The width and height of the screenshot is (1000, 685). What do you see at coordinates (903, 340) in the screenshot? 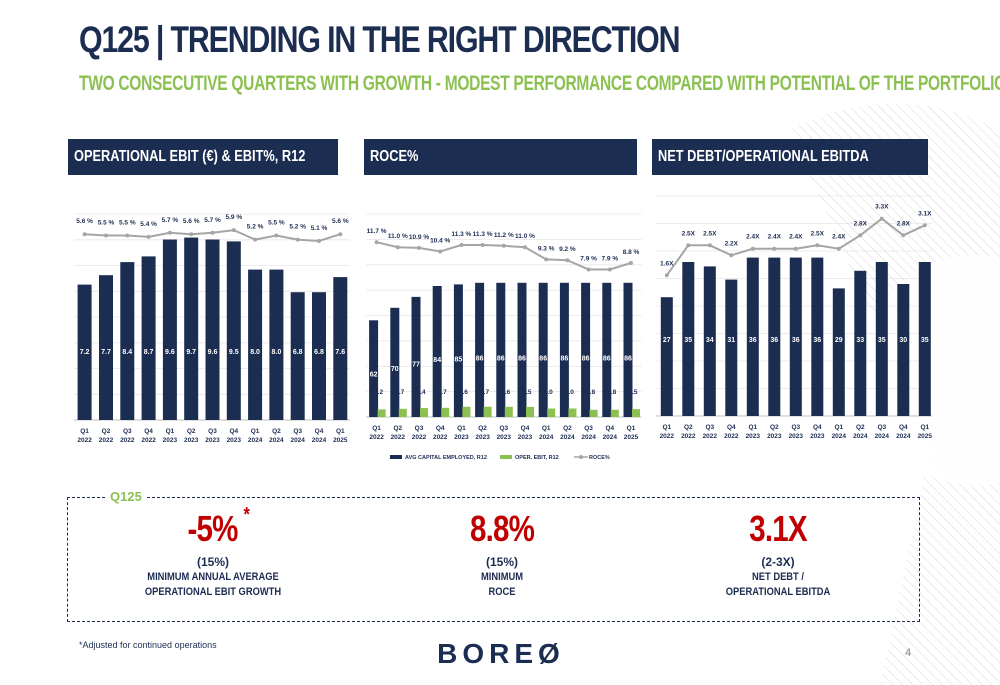
I see `bar-value-label: 30` at bounding box center [903, 340].